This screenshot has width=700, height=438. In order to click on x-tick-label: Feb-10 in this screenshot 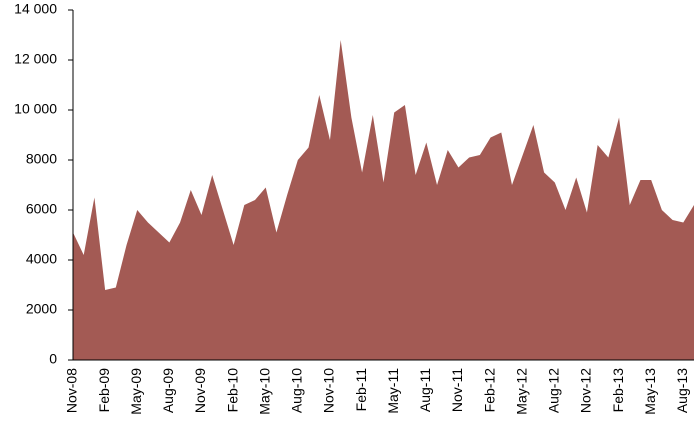, I will do `click(232, 390)`.